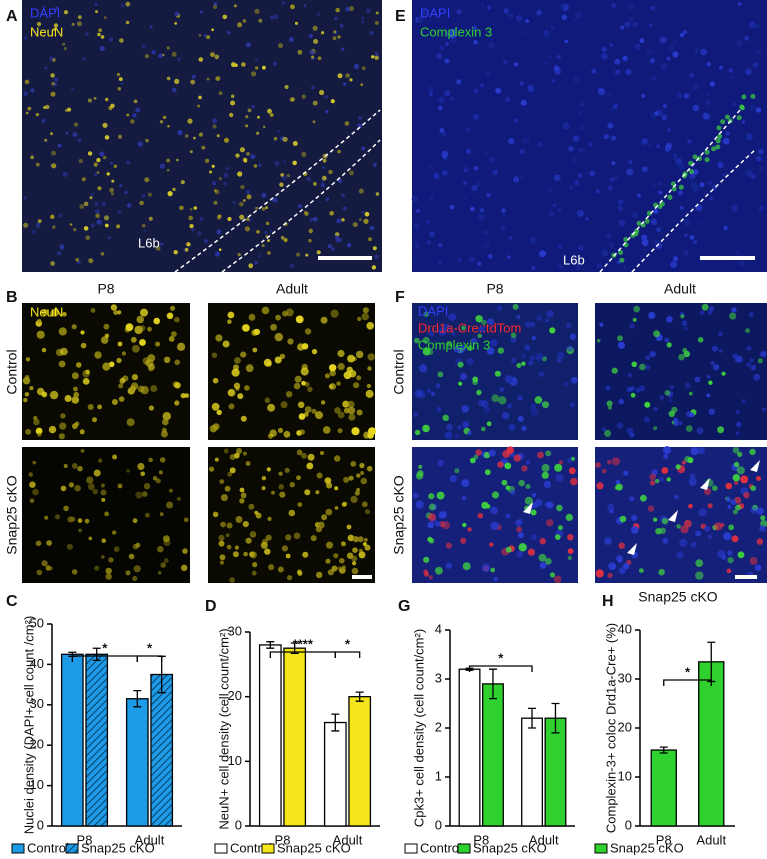 This screenshot has height=859, width=767. I want to click on x-tick-label: Adult, so click(544, 839).